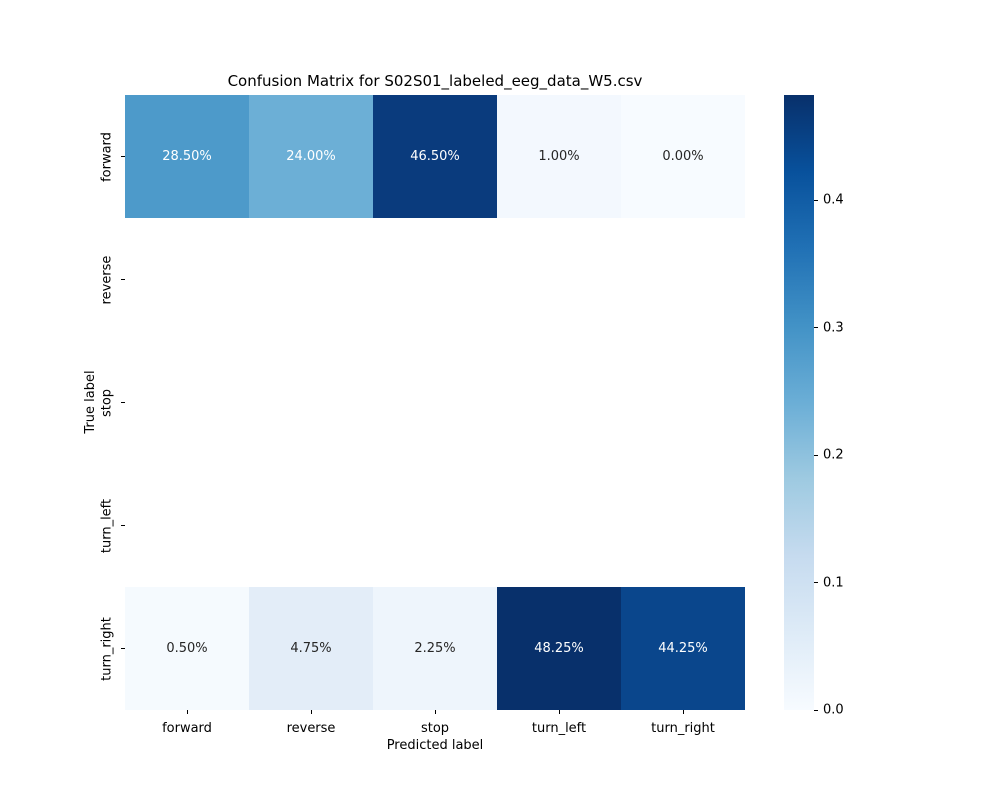  I want to click on y-tick-label: turn_left, so click(107, 525).